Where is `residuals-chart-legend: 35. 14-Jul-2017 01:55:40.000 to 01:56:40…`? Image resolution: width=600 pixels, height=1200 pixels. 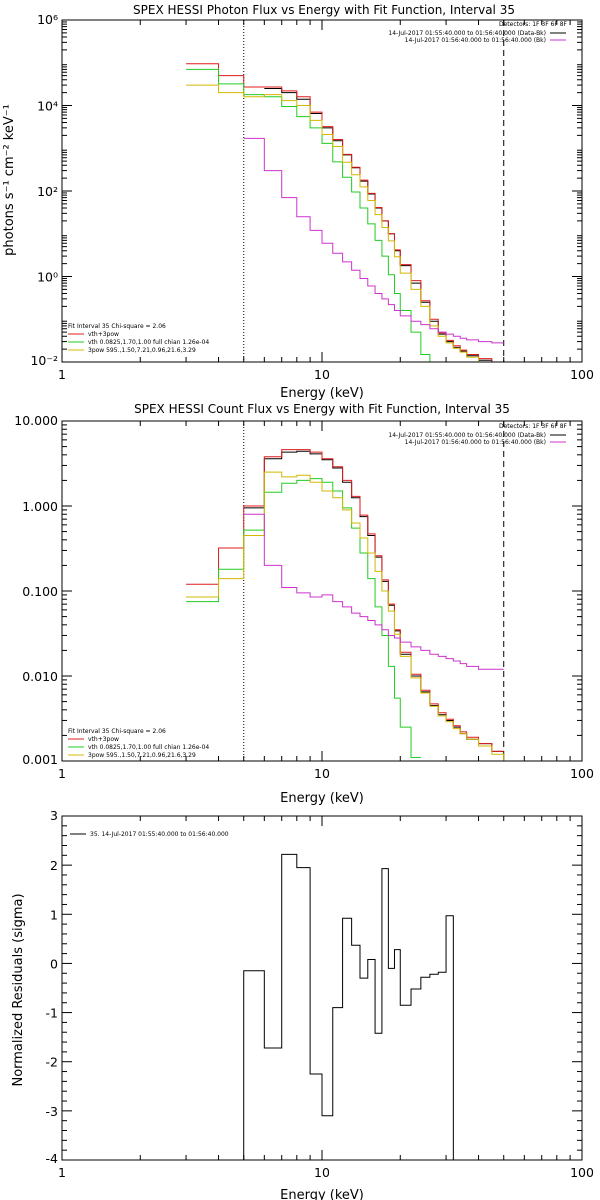
residuals-chart-legend: 35. 14-Jul-2017 01:55:40.000 to 01:56:40… is located at coordinates (149, 834).